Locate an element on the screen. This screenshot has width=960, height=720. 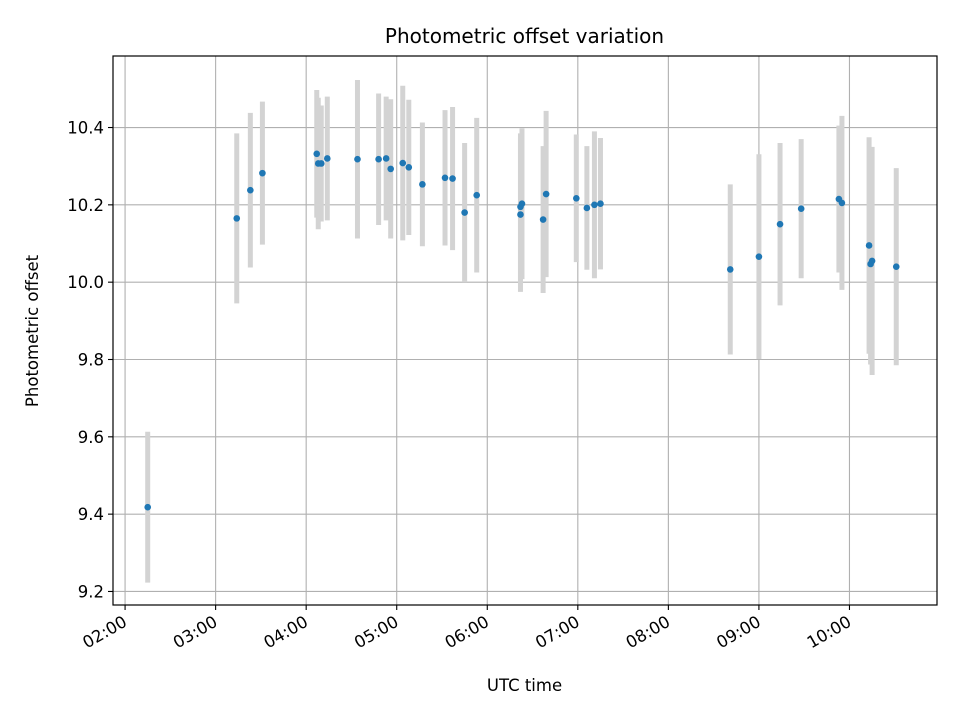
y-tick-label: 9.4 is located at coordinates (91, 514).